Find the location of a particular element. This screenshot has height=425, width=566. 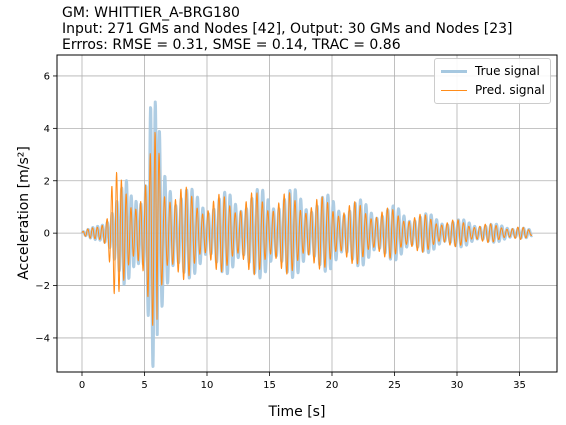

y-tick-label: −2 is located at coordinates (42, 286).